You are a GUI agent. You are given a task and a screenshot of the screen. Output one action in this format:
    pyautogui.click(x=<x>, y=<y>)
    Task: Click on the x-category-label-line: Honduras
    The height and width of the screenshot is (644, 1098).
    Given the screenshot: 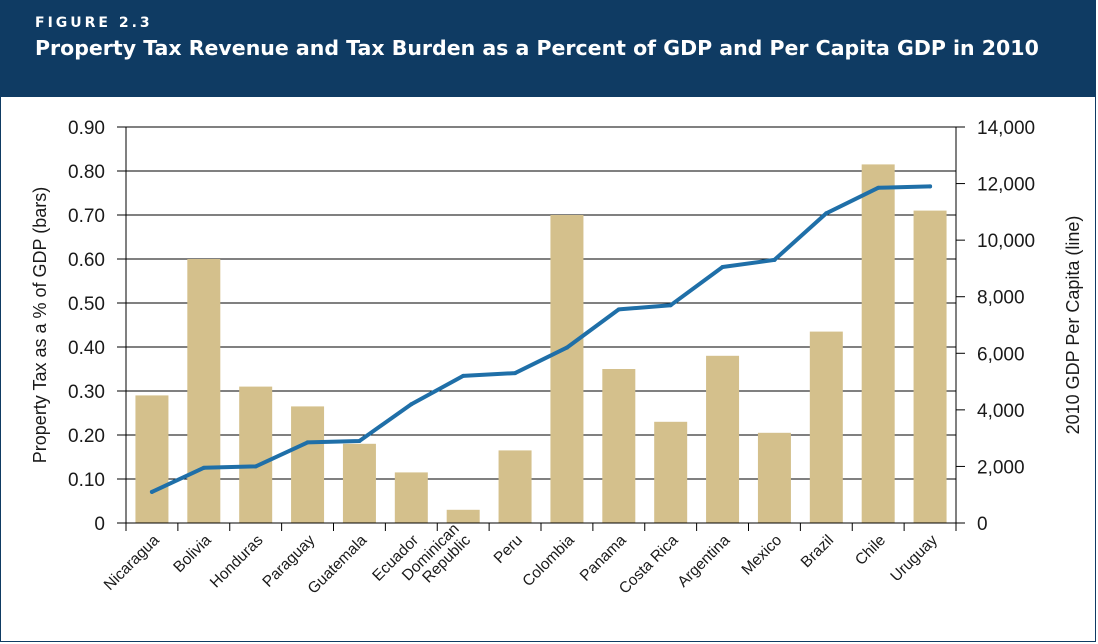 What is the action you would take?
    pyautogui.click(x=237, y=562)
    